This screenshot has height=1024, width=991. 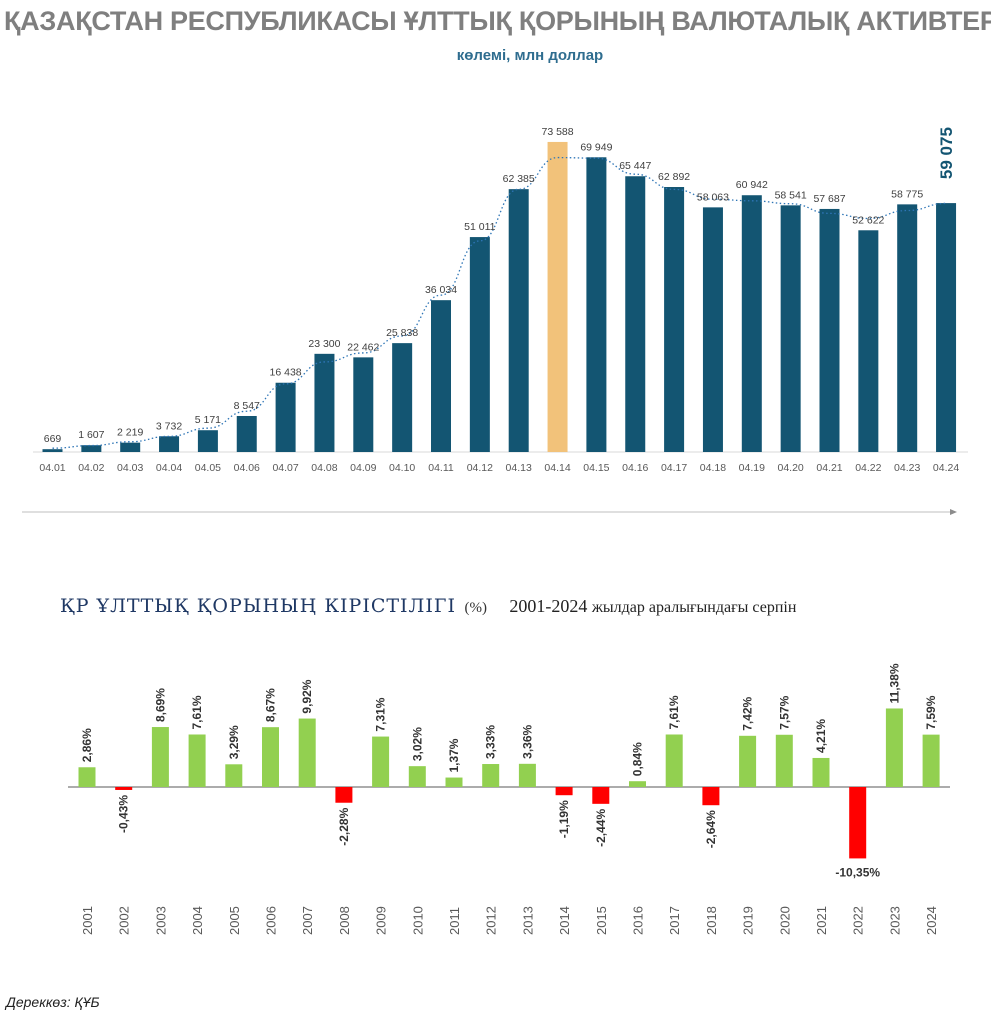 I want to click on bar-04.06, so click(x=246, y=433).